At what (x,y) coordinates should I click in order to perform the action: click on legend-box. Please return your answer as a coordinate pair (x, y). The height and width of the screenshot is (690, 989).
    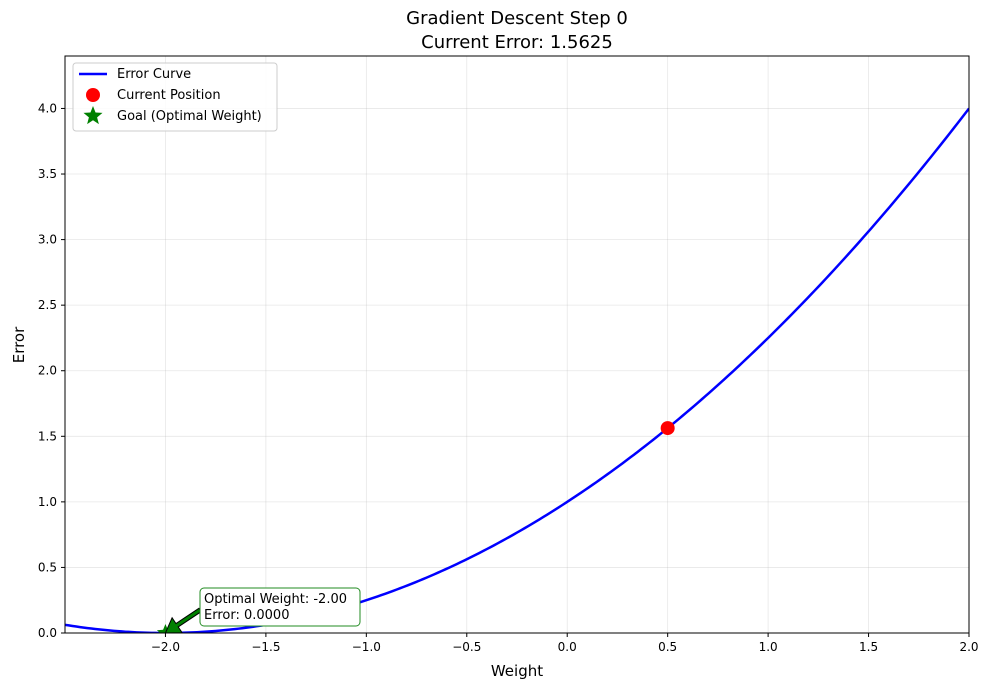
    Looking at the image, I should click on (175, 97).